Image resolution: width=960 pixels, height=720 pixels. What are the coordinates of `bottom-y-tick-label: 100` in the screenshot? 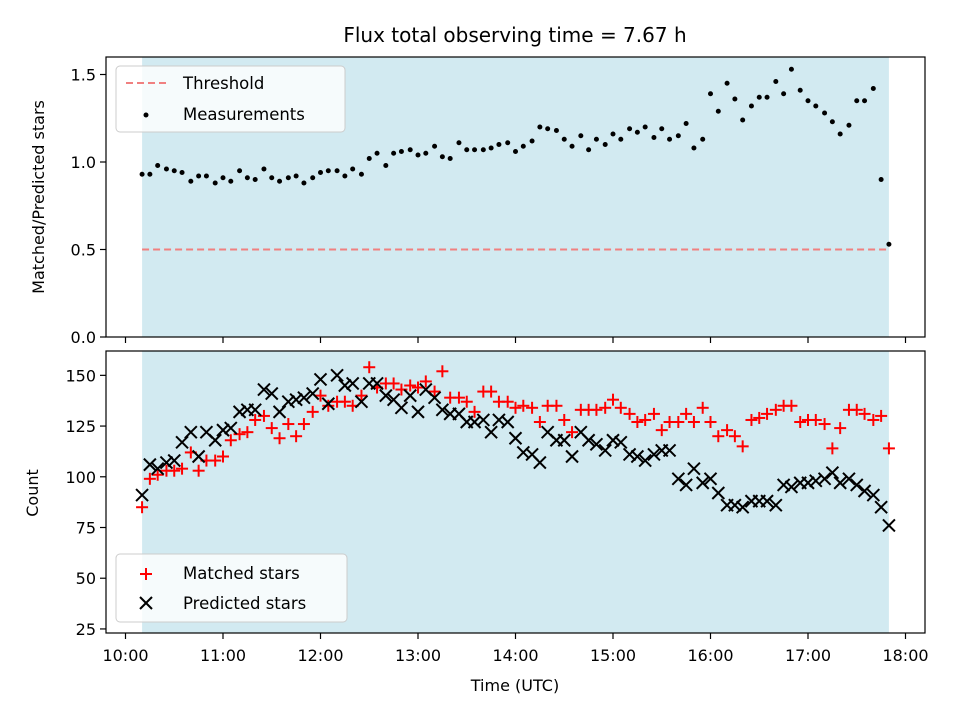 It's located at (80, 477).